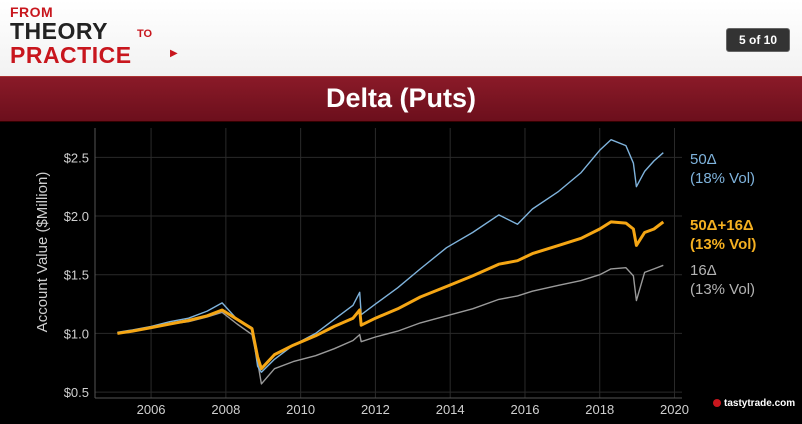  I want to click on x-tick-label: 2010, so click(300, 409).